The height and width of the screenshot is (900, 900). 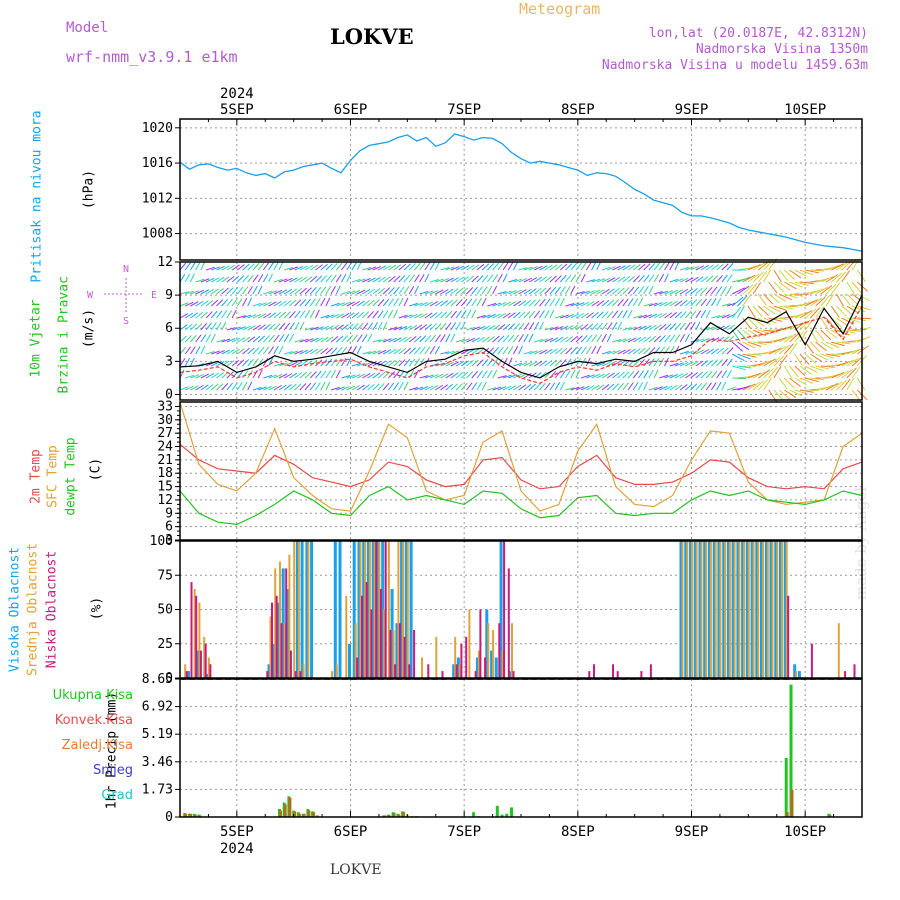 What do you see at coordinates (414, 654) in the screenshot?
I see `cloud-low-bar` at bounding box center [414, 654].